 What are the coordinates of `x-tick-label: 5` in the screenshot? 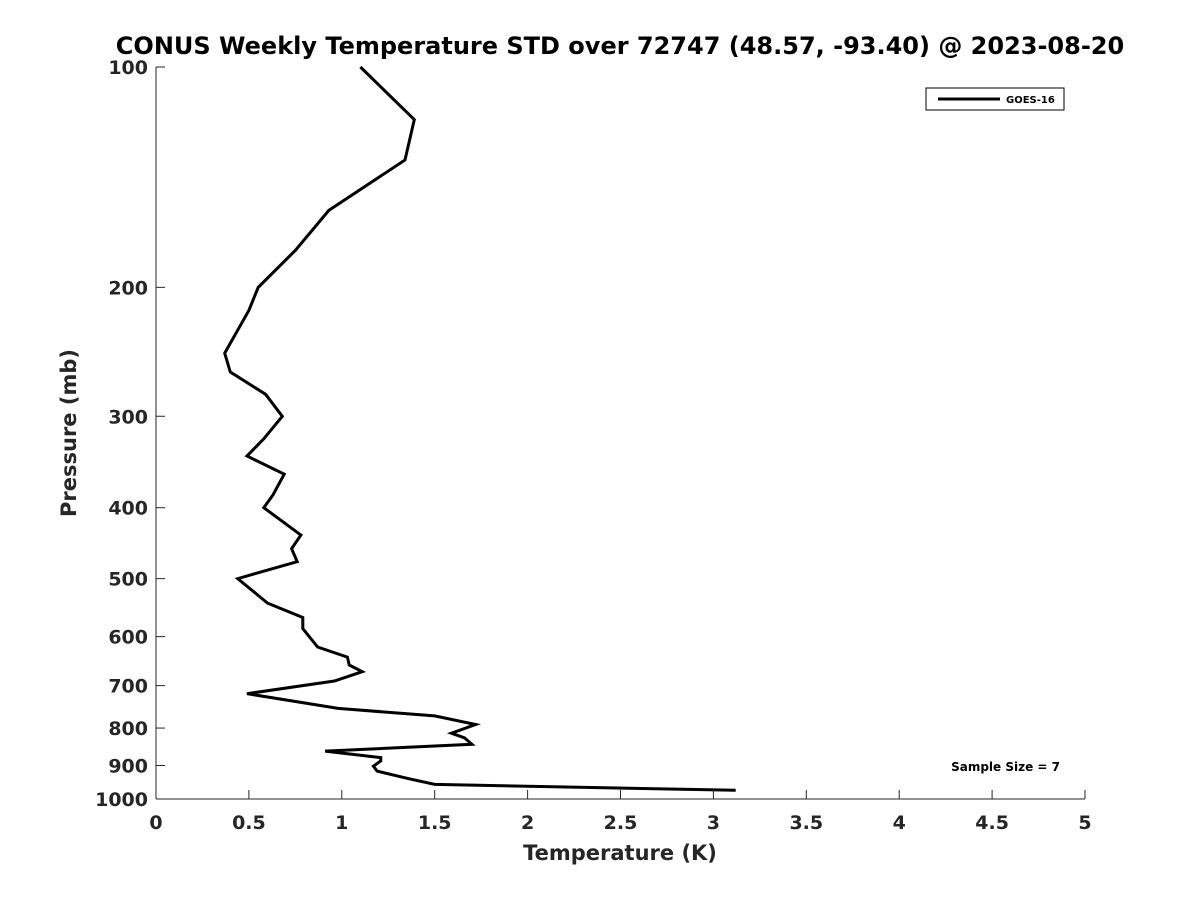 It's located at (1084, 823).